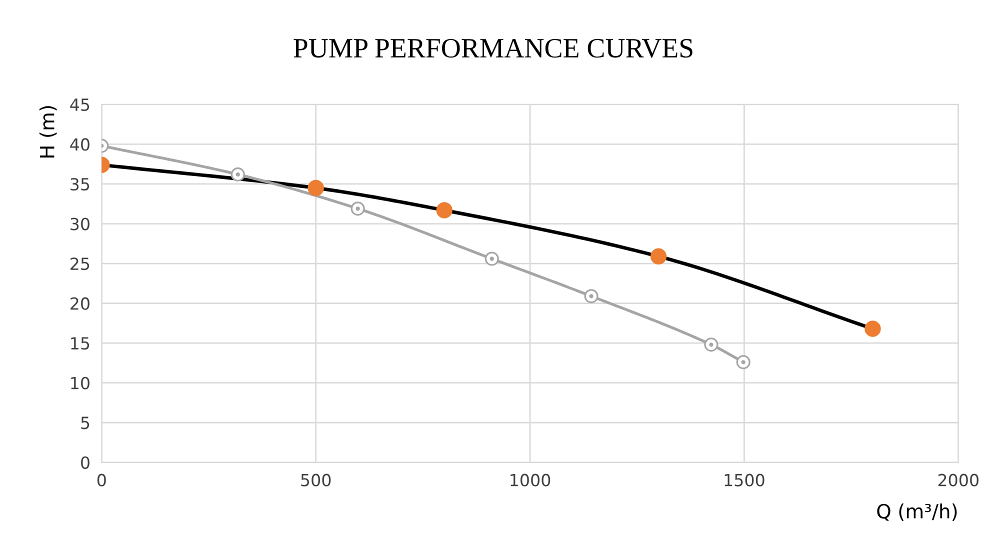 The height and width of the screenshot is (544, 987). What do you see at coordinates (80, 383) in the screenshot?
I see `y-tick-label: 10` at bounding box center [80, 383].